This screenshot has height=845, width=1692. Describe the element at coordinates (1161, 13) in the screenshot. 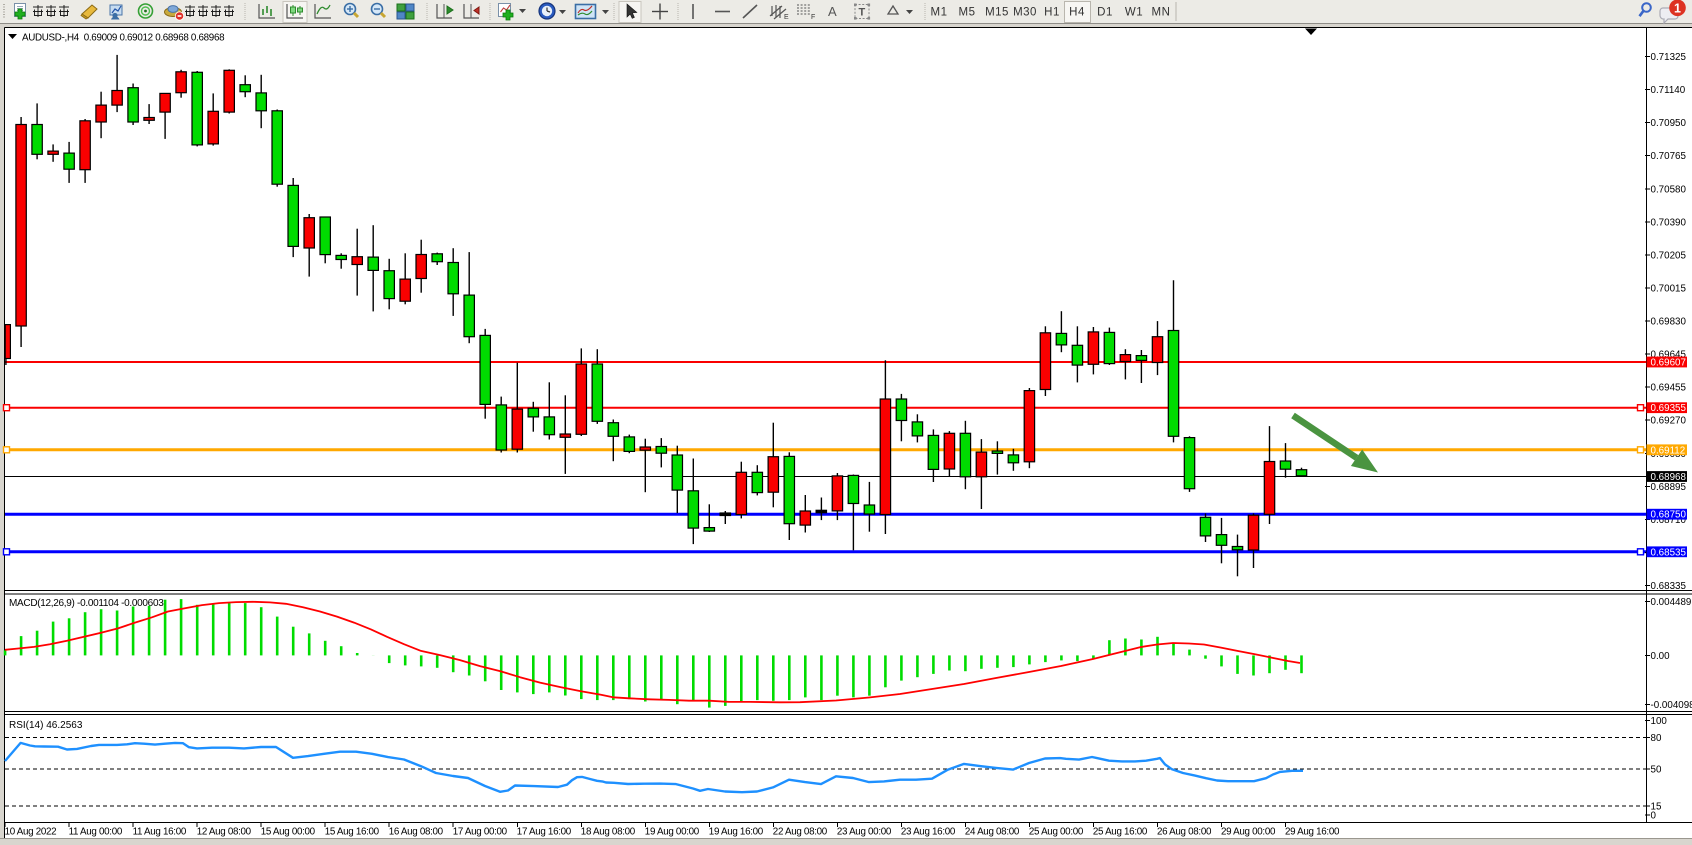

I see `svg-text: MN` at that location.